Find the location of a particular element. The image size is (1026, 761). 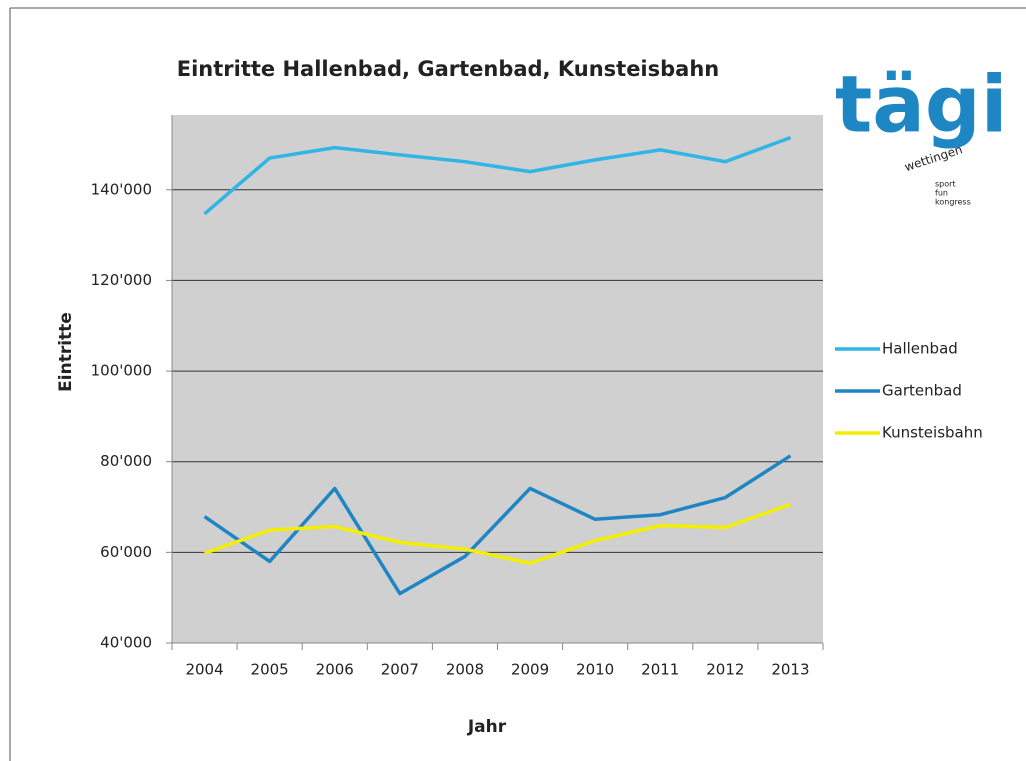

x-tick-label: 2012 is located at coordinates (725, 670).